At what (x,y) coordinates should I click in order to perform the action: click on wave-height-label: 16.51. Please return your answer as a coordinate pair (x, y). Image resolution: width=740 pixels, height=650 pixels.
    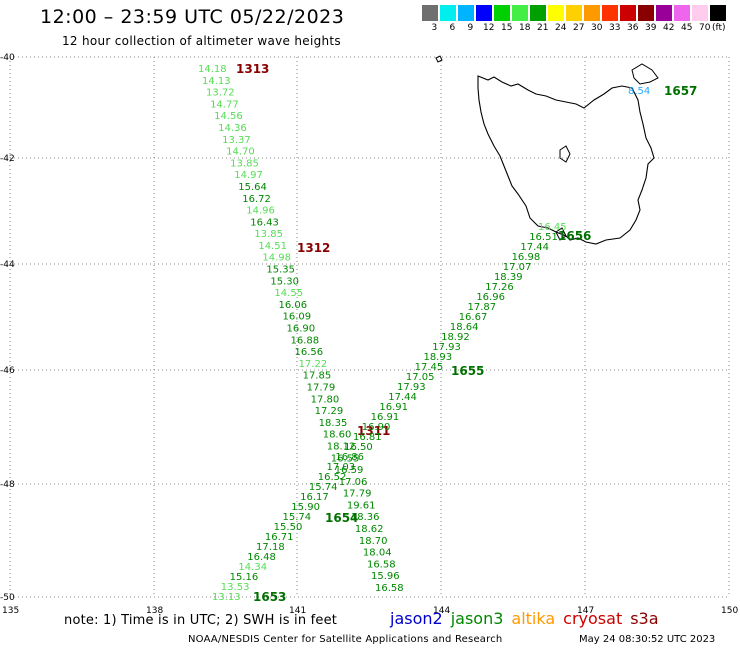
    Looking at the image, I should click on (543, 237).